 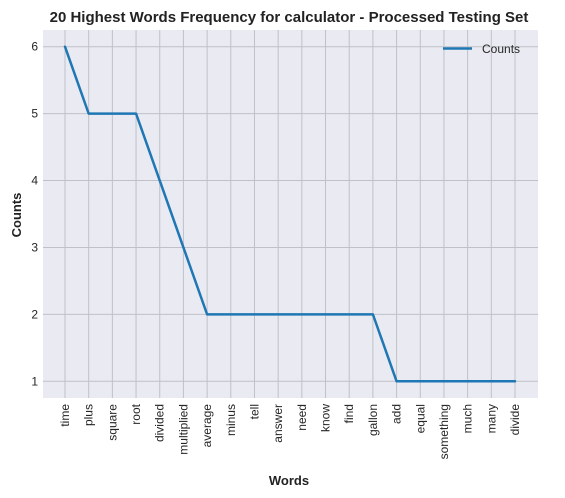 What do you see at coordinates (278, 423) in the screenshot?
I see `x-tick-label: answer` at bounding box center [278, 423].